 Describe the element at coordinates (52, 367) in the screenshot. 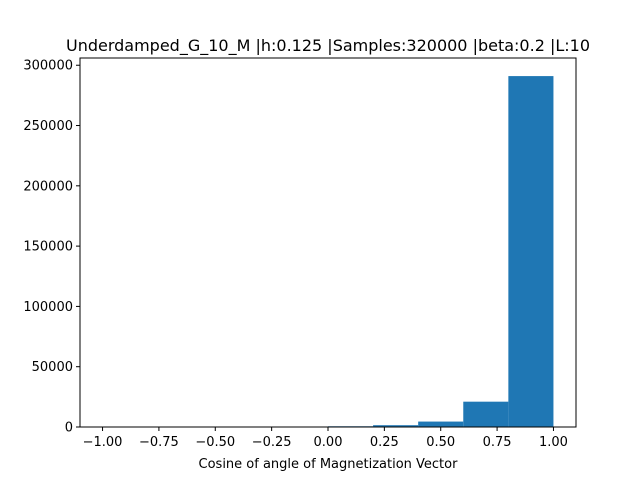

I see `y-tick-label: 50000` at that location.